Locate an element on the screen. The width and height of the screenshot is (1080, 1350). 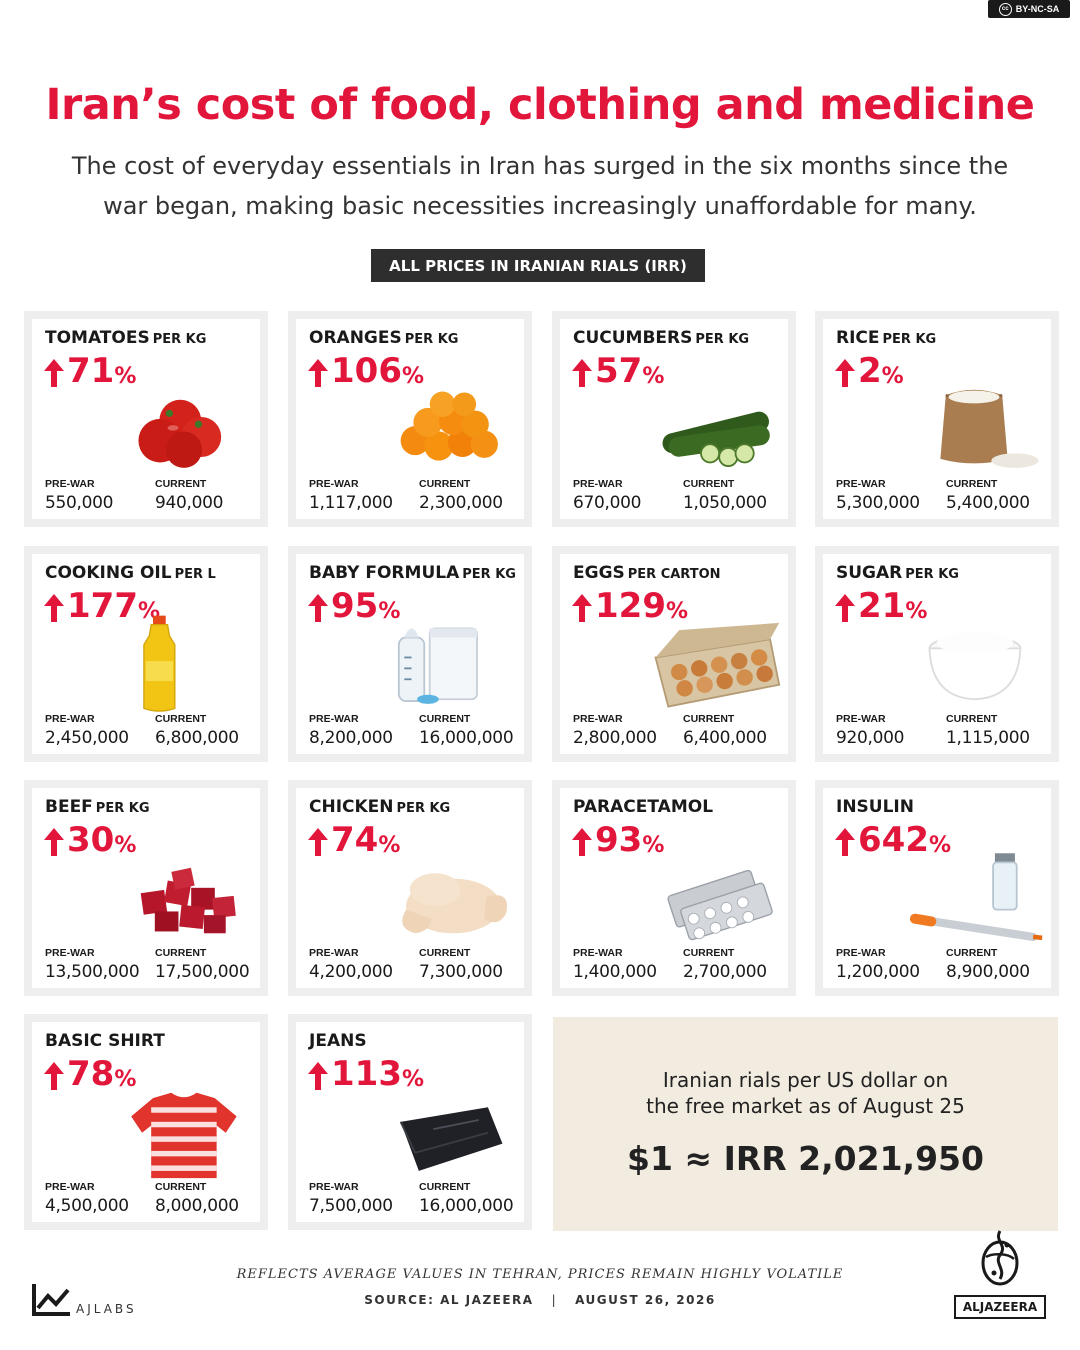
item-name-text: TOMATOES is located at coordinates (97, 338).